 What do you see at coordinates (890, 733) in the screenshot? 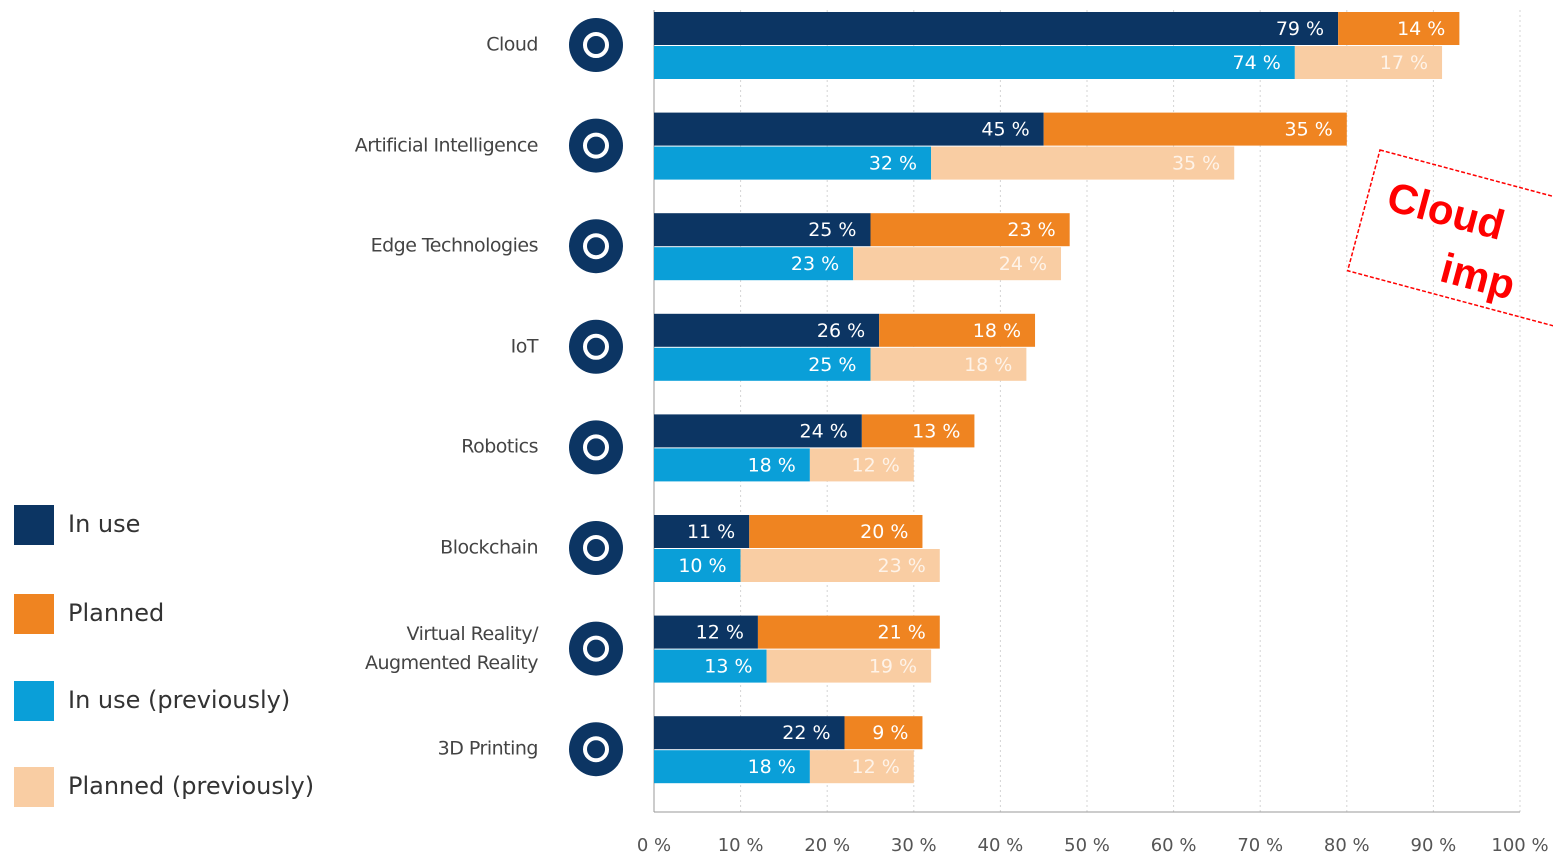
I see `value-label: 9 %` at bounding box center [890, 733].